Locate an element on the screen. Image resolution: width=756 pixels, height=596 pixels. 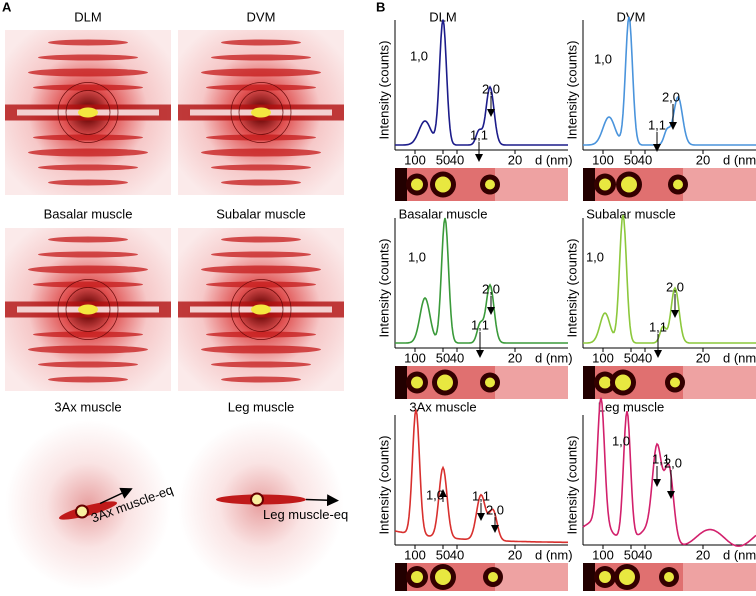
x-tick-label: 20 is located at coordinates (703, 159).